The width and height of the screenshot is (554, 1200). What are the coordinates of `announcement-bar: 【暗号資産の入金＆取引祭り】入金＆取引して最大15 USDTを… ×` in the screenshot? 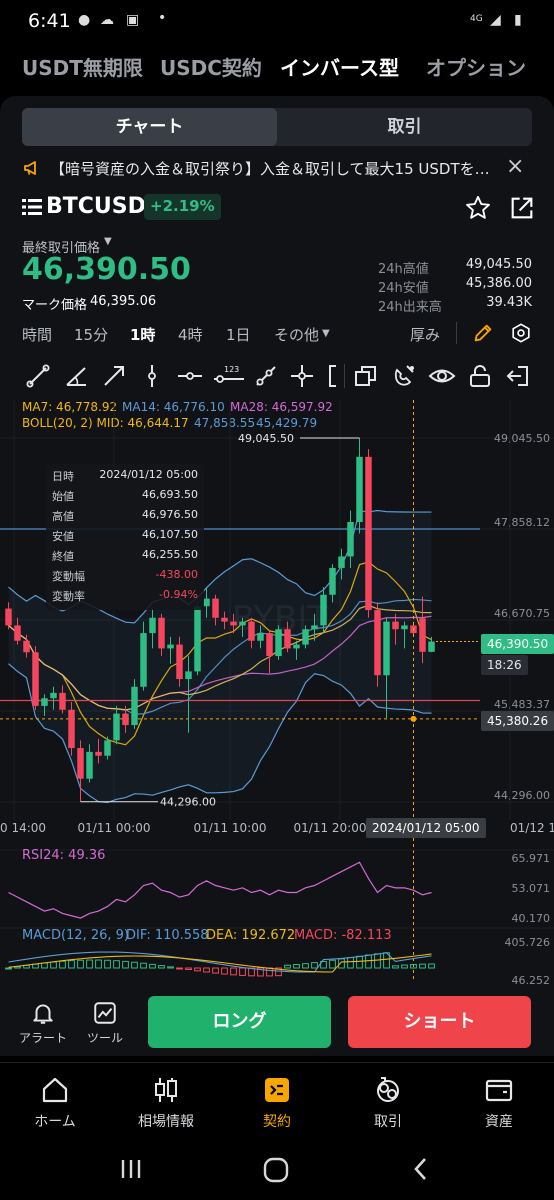 It's located at (277, 168).